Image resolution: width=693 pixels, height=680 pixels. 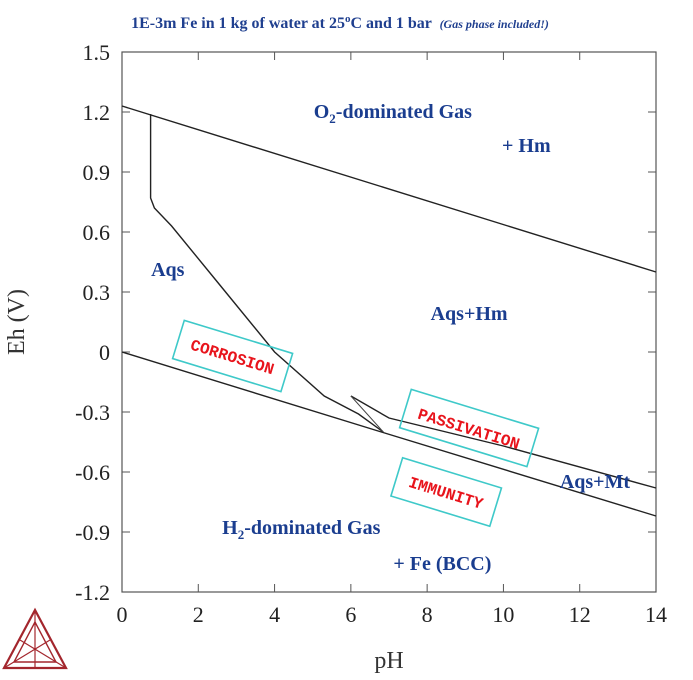 I want to click on y-tick-label: -1.2, so click(x=92, y=592).